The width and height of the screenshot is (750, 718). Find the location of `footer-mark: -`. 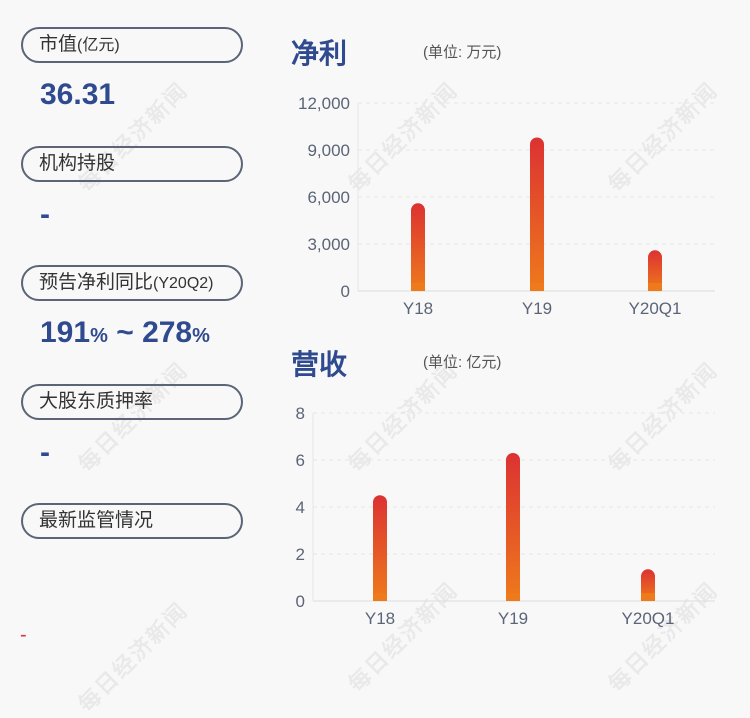

footer-mark: - is located at coordinates (23, 635).